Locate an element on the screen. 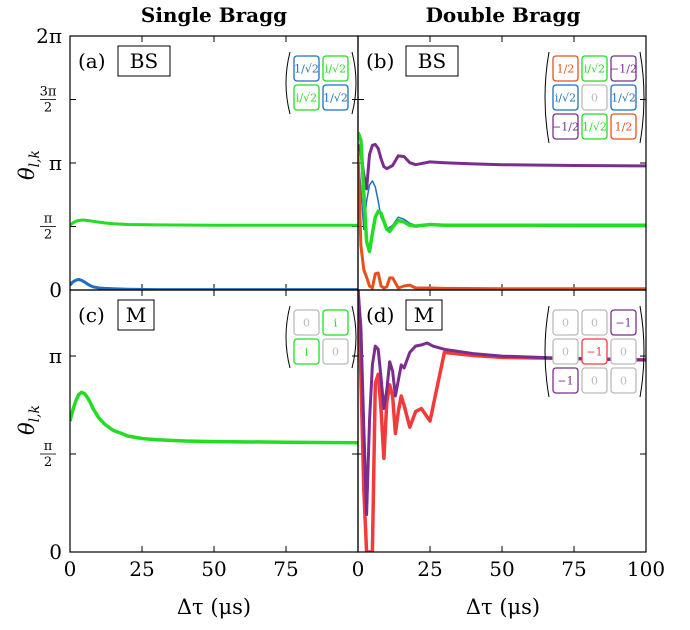  svg-text: 3π is located at coordinates (48, 92).